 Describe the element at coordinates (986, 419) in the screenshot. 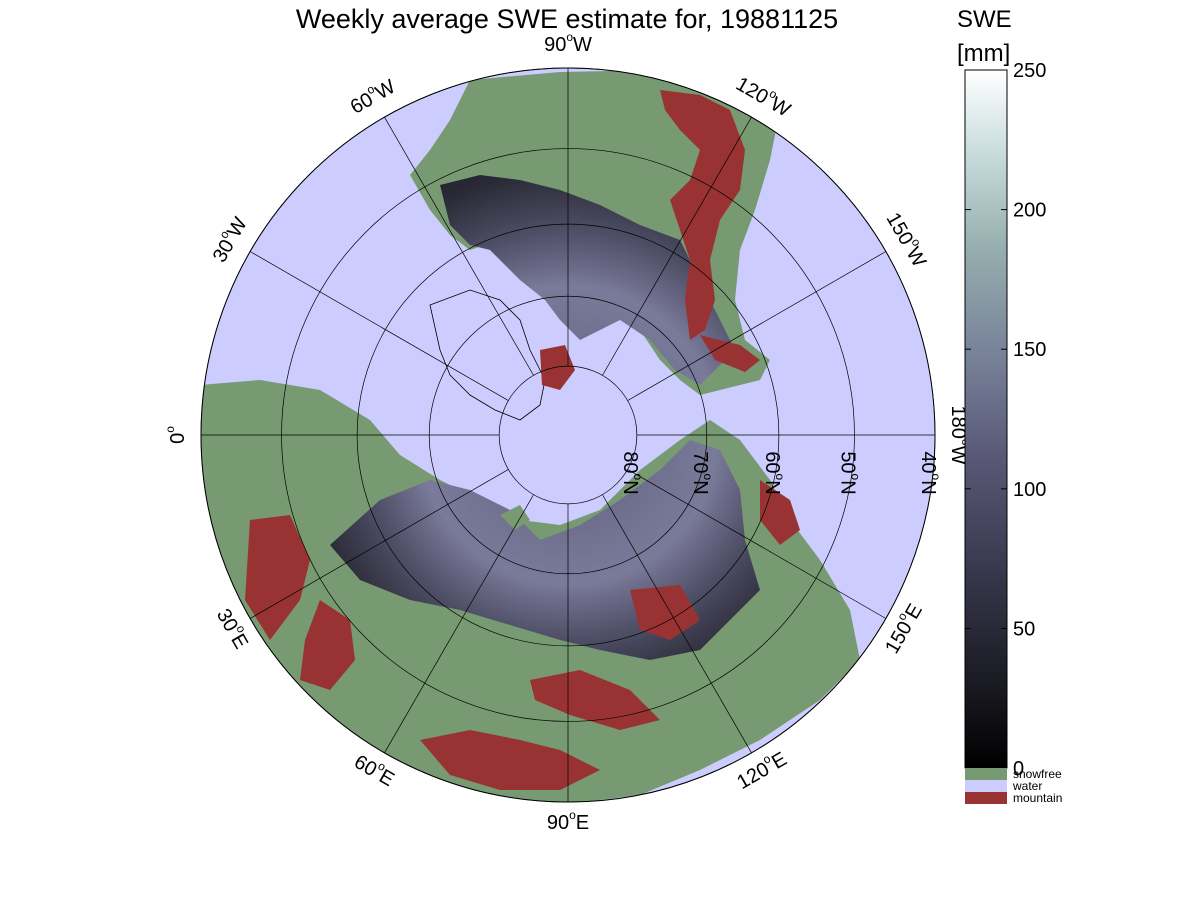

I see `colorbar-gradient` at that location.